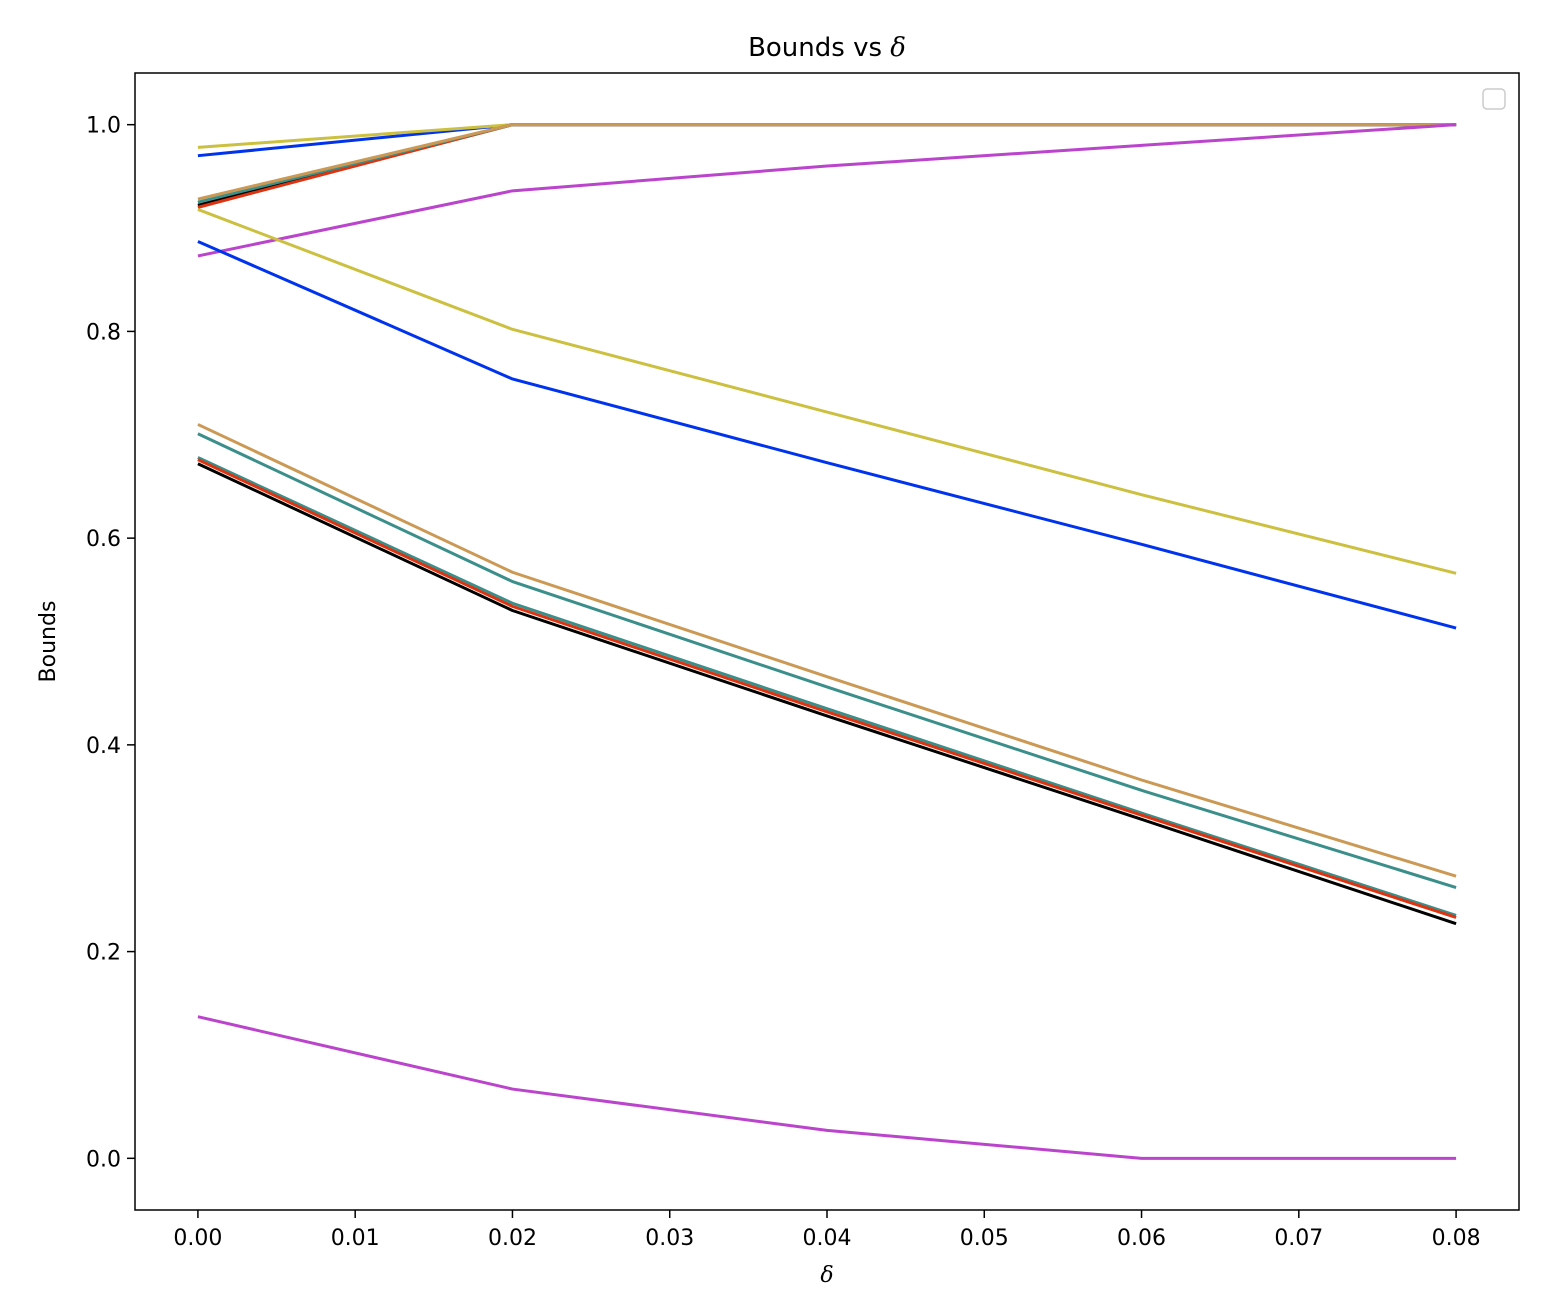 This screenshot has width=1542, height=1304. What do you see at coordinates (1298, 1238) in the screenshot?
I see `x-tick-label: 0.07` at bounding box center [1298, 1238].